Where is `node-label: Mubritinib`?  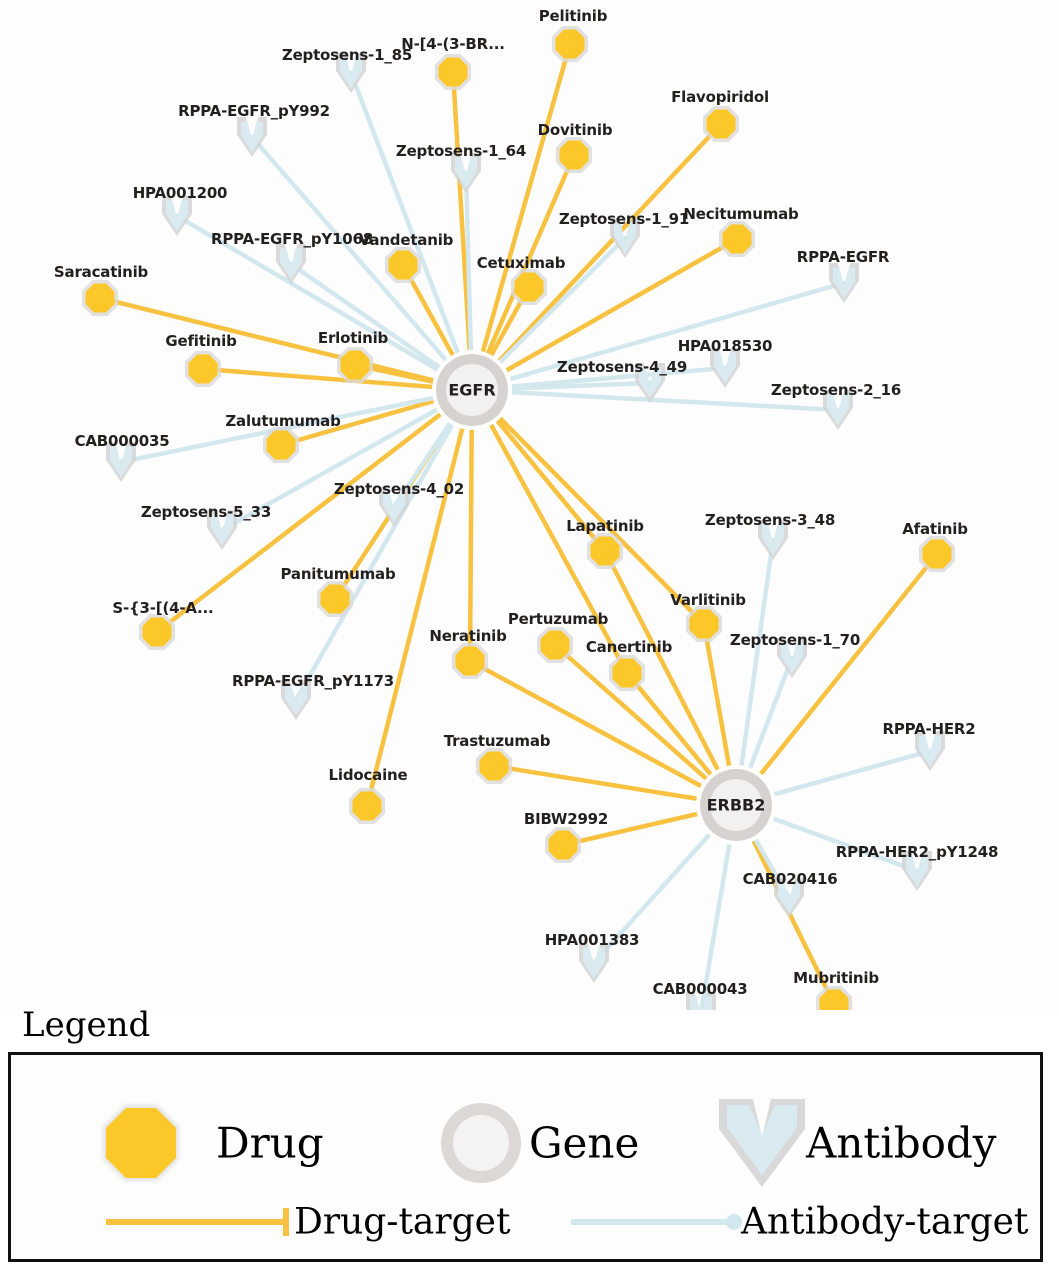
node-label: Mubritinib is located at coordinates (836, 978).